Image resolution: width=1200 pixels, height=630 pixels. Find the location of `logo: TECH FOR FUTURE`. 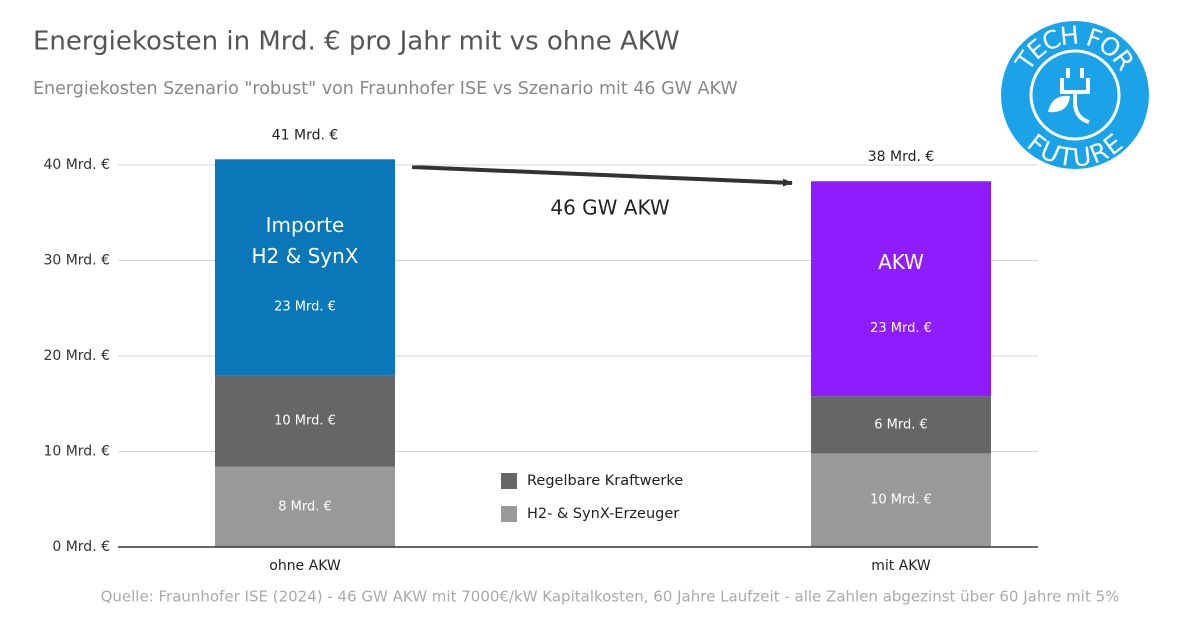

logo: TECH FOR FUTURE is located at coordinates (1075, 96).